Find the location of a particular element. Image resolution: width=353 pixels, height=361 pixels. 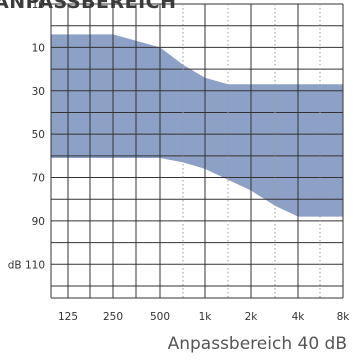

y-tick-label: 10 is located at coordinates (38, 48).